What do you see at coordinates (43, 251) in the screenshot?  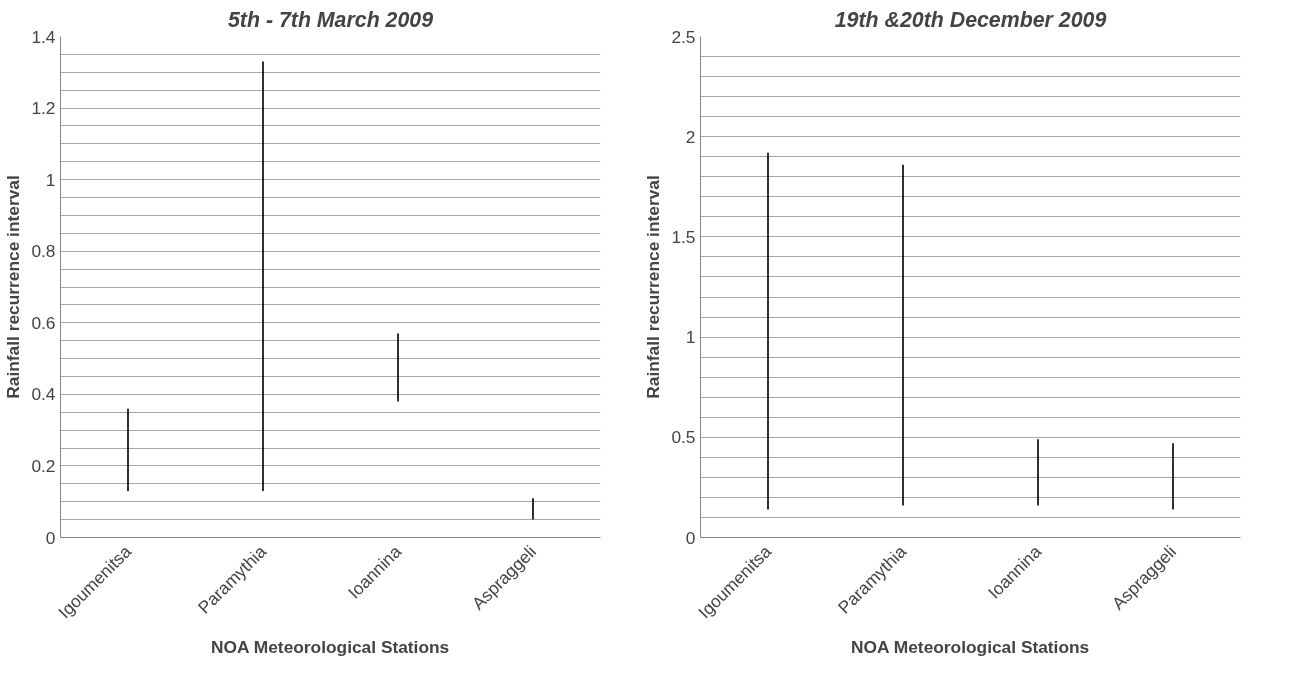 I see `y-tick-label: 0.8` at bounding box center [43, 251].